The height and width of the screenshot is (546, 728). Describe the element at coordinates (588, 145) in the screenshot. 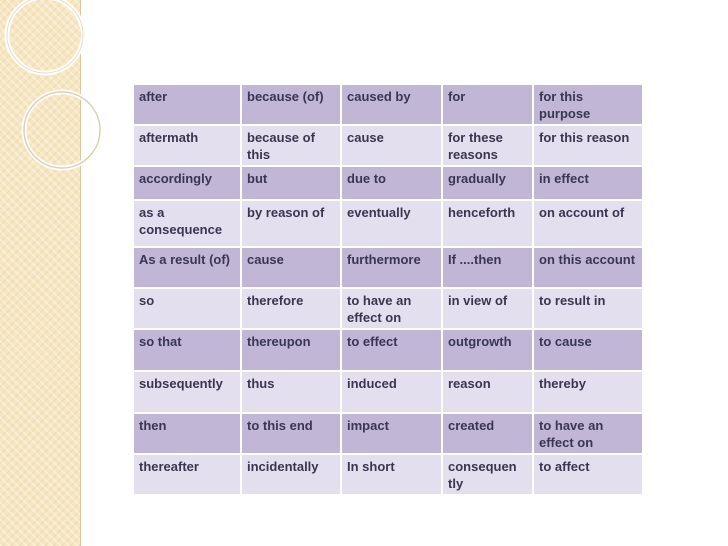

I see `table-cell: for this reason` at that location.